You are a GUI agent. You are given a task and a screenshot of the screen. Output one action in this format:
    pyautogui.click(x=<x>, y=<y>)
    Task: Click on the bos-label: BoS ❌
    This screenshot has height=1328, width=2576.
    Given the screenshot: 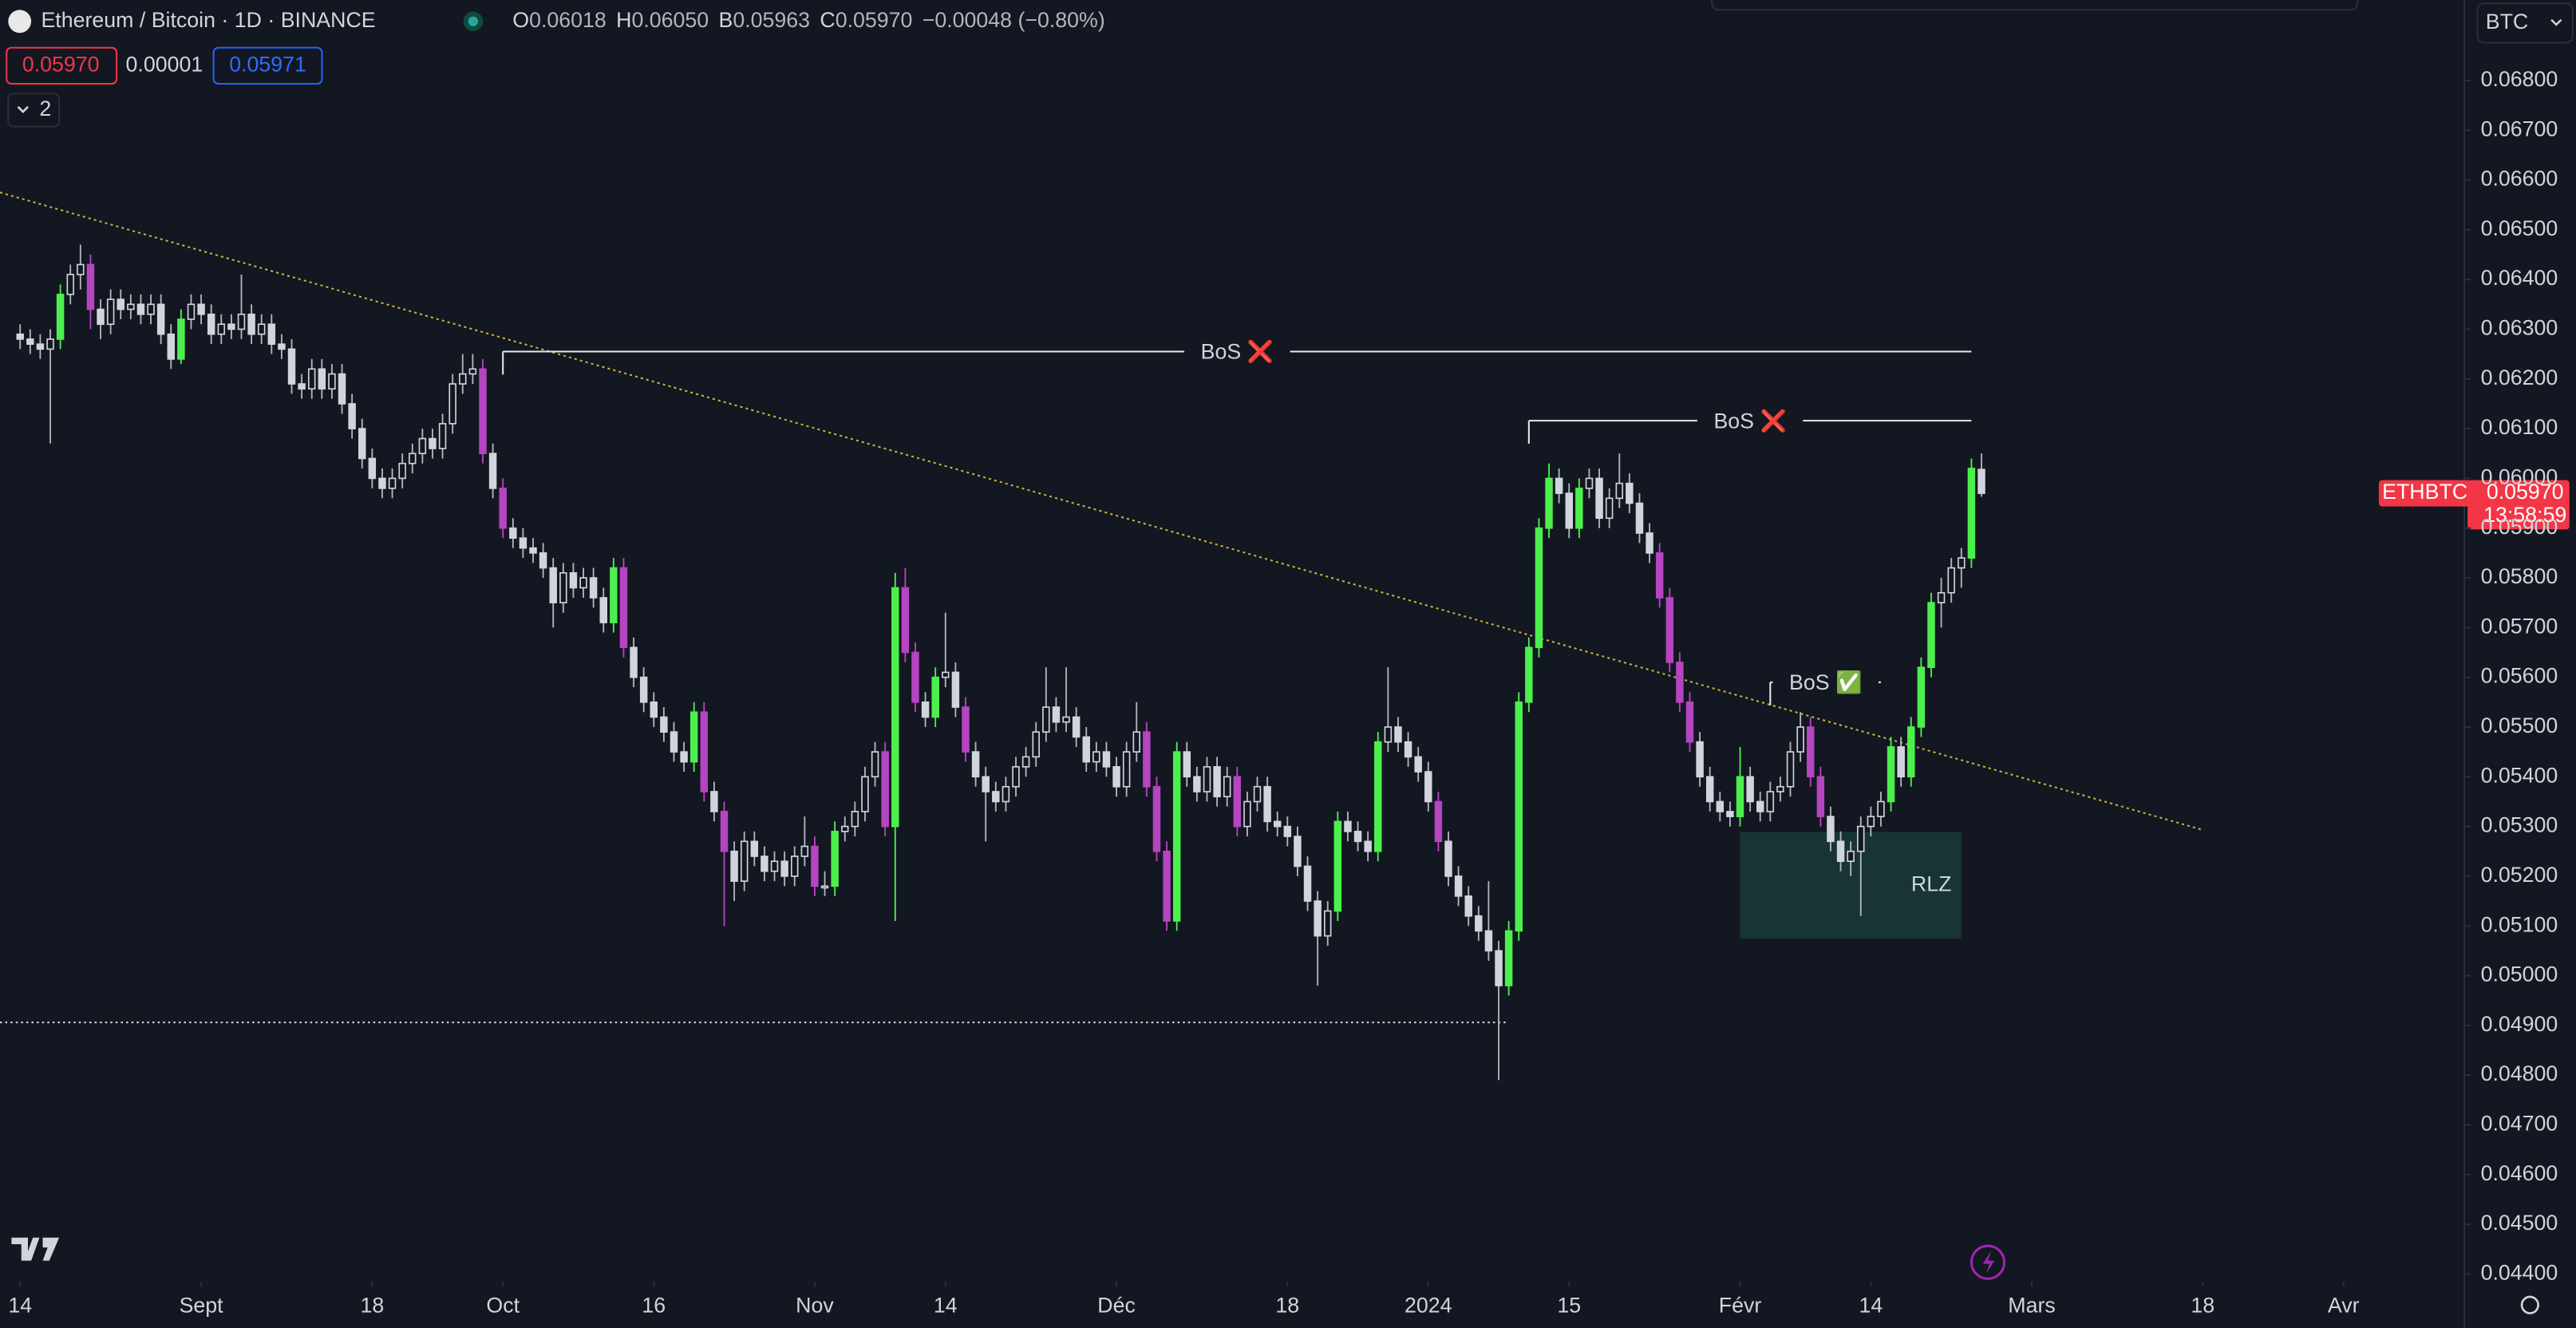 What is the action you would take?
    pyautogui.click(x=1237, y=352)
    